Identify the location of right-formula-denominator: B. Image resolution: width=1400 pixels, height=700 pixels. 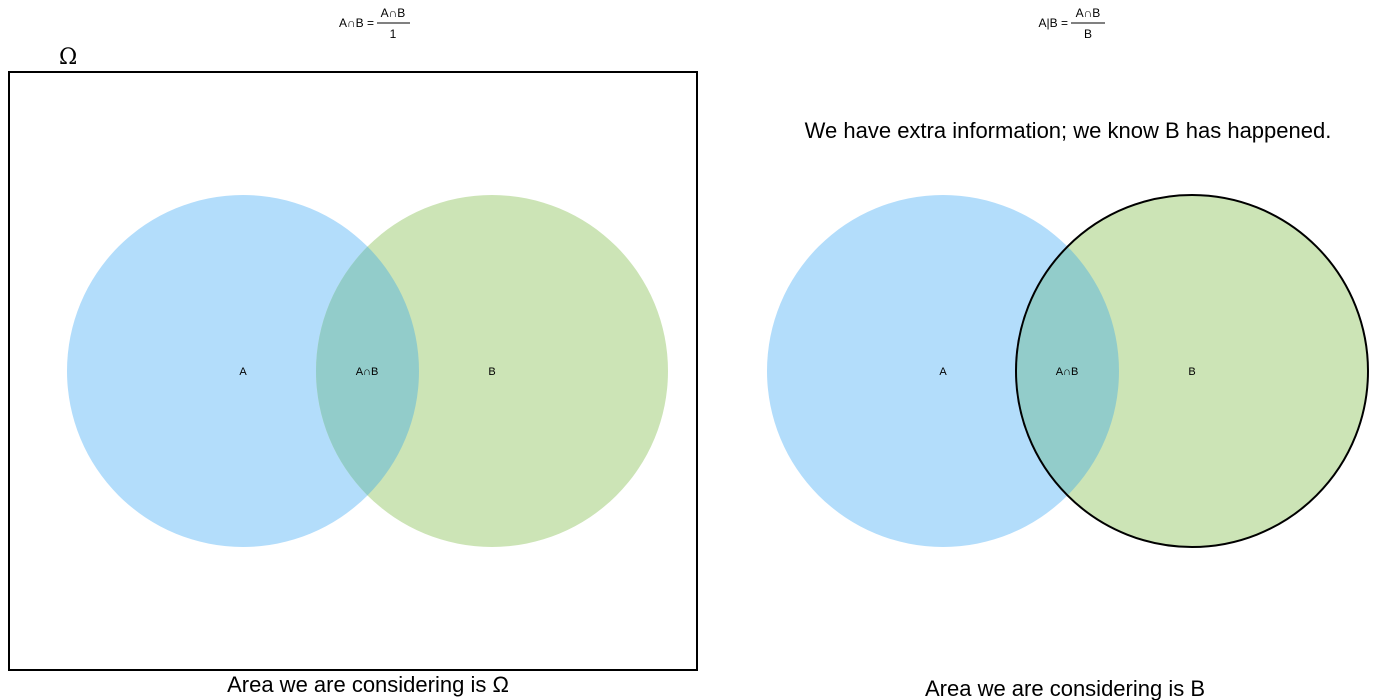
(1088, 34).